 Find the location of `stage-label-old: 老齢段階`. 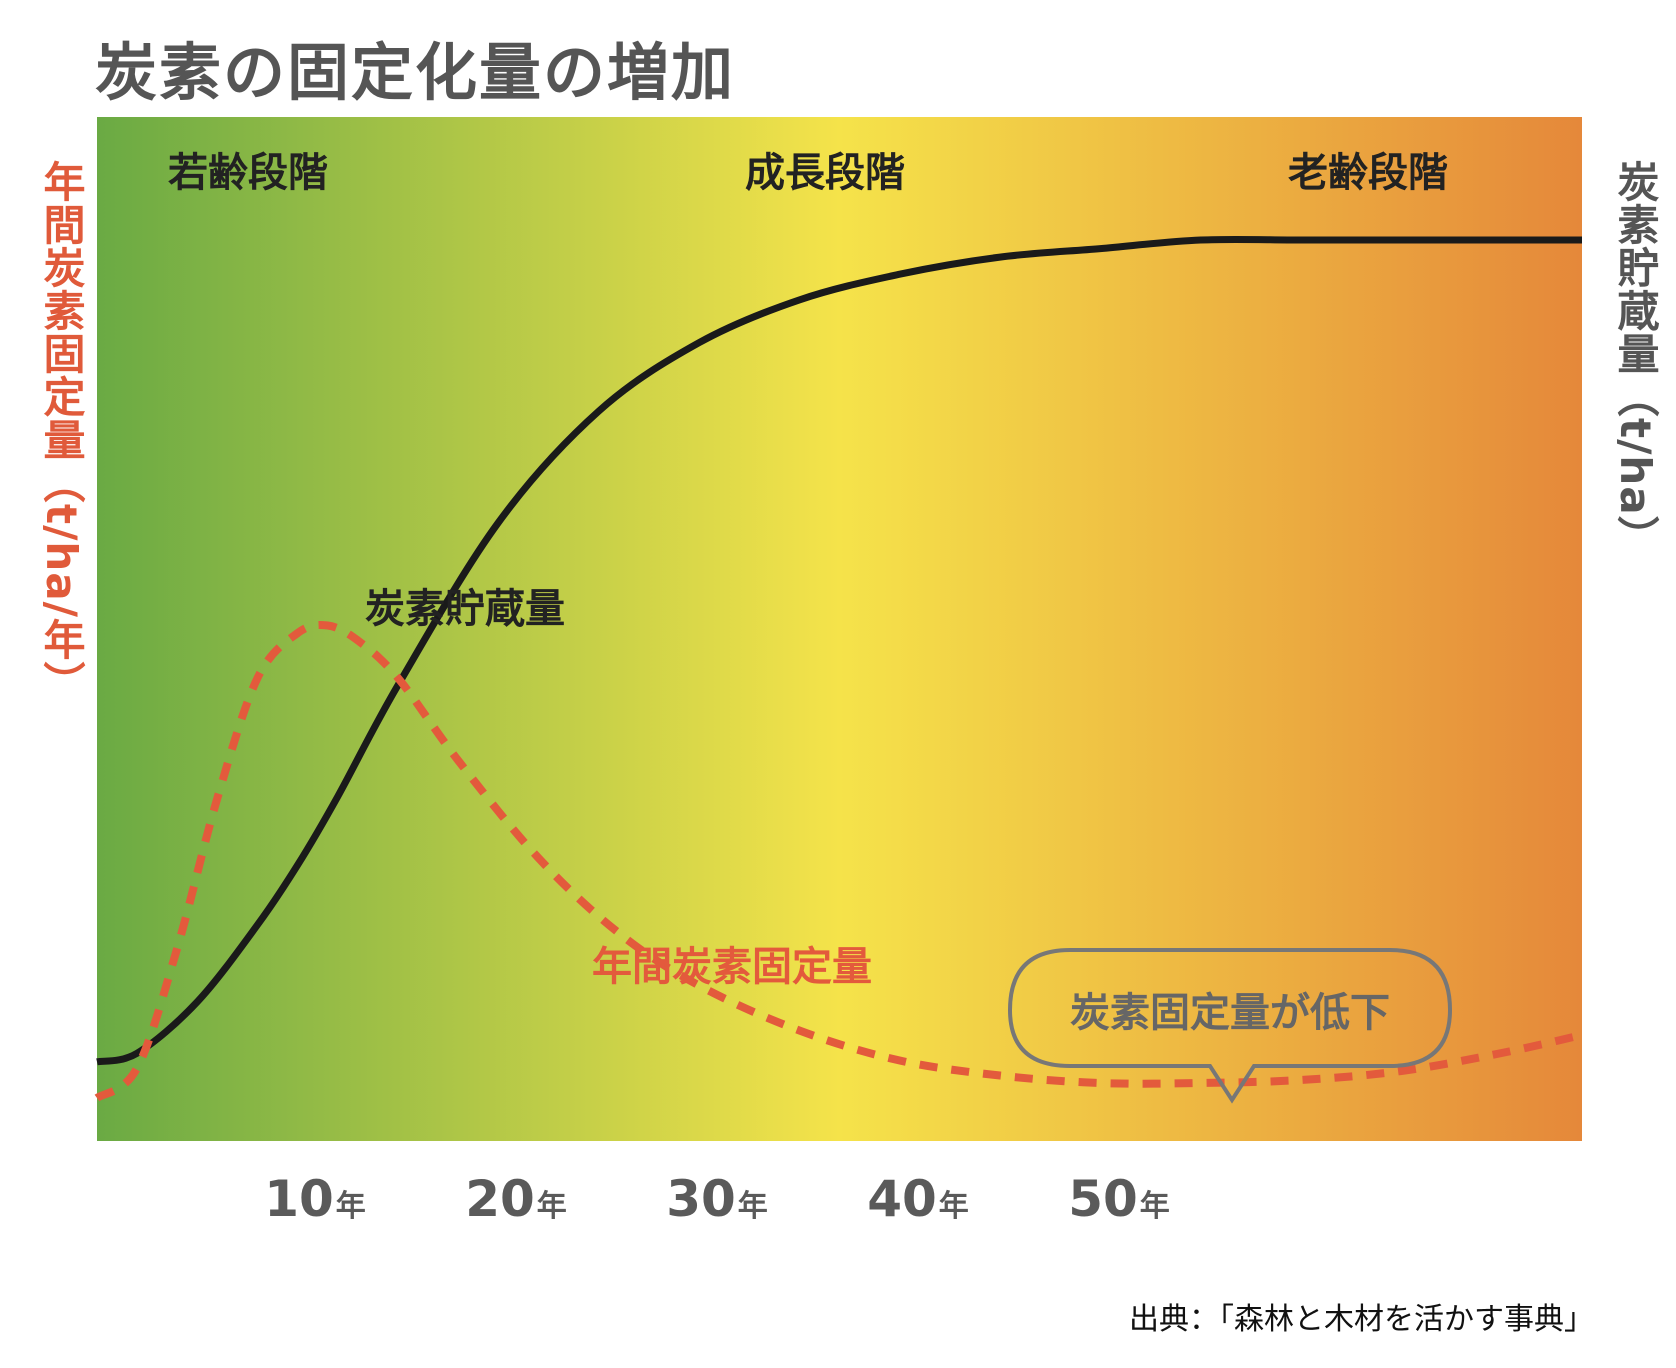

stage-label-old: 老齢段階 is located at coordinates (1368, 173).